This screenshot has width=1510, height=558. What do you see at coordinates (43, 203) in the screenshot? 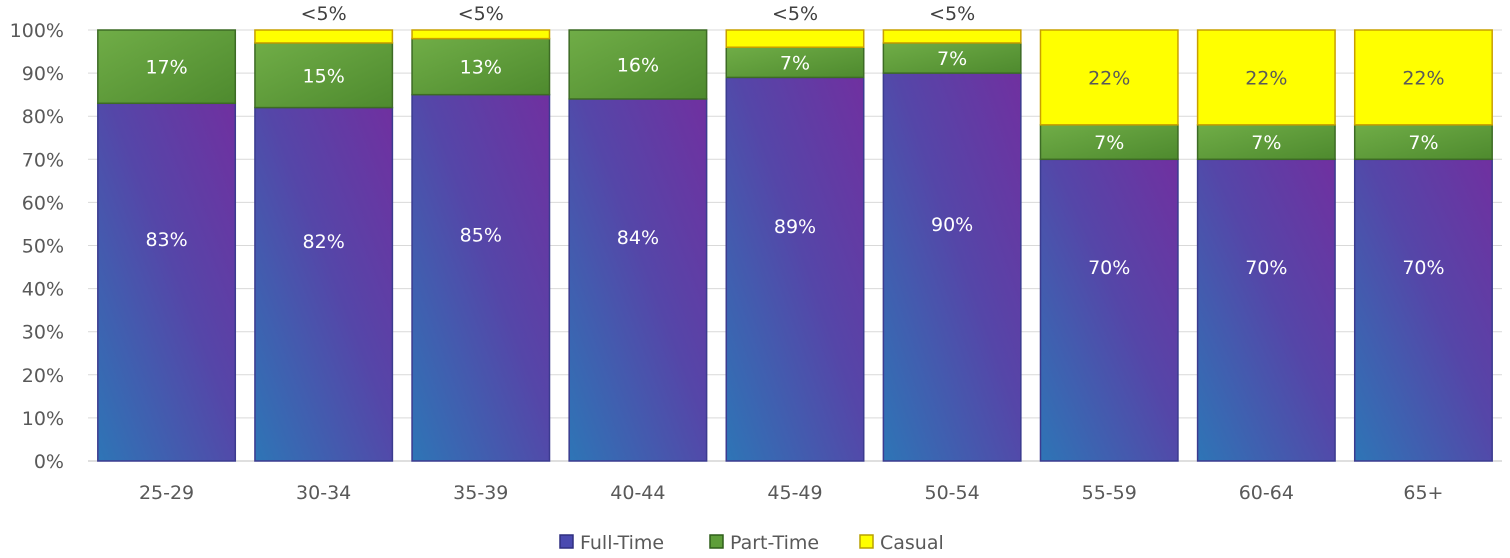
I see `y-tick-label: 60%` at bounding box center [43, 203].